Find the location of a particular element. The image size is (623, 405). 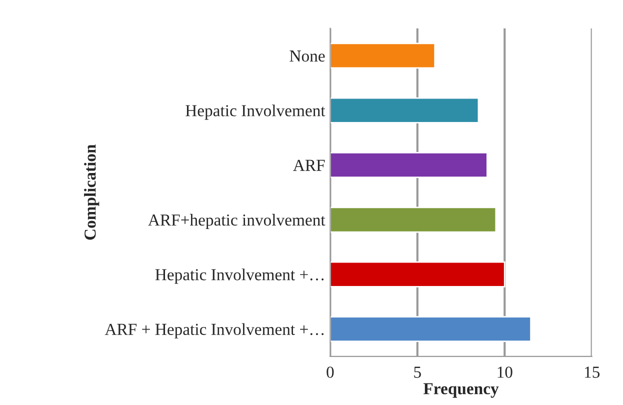

y-tick-label: ARF+hepatic involvement is located at coordinates (237, 222).